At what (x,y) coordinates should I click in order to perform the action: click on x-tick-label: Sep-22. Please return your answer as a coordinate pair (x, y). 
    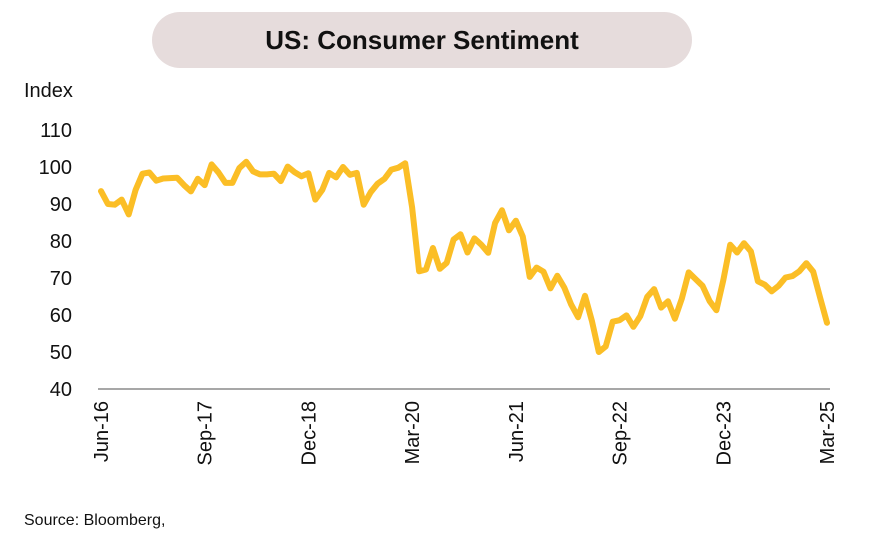
    Looking at the image, I should click on (621, 433).